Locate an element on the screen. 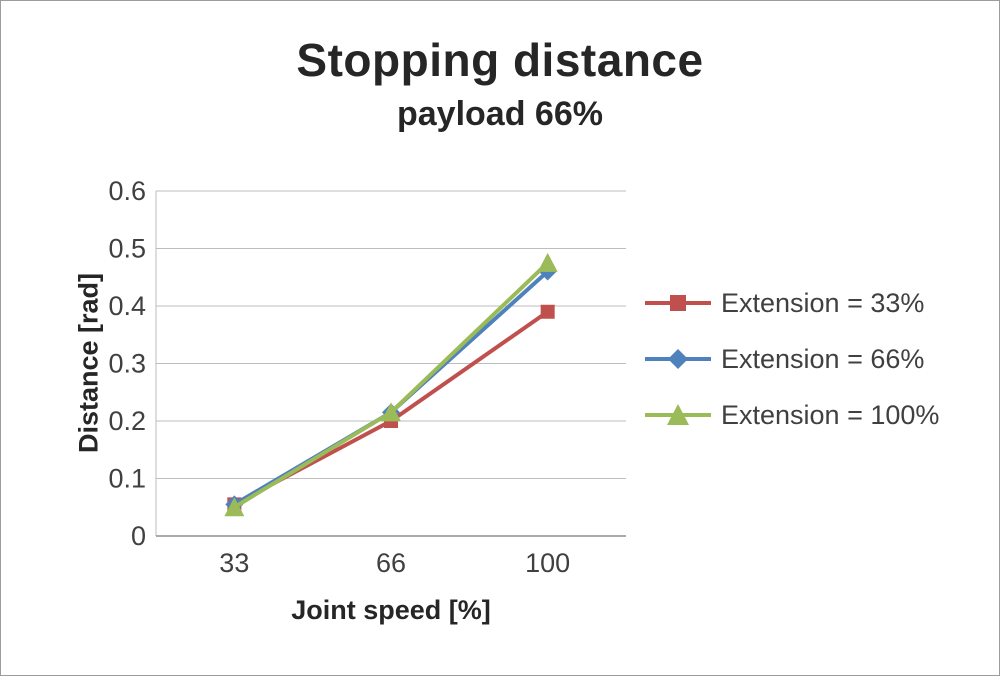 The image size is (1000, 676). legend-item: Extension = 66% is located at coordinates (791, 359).